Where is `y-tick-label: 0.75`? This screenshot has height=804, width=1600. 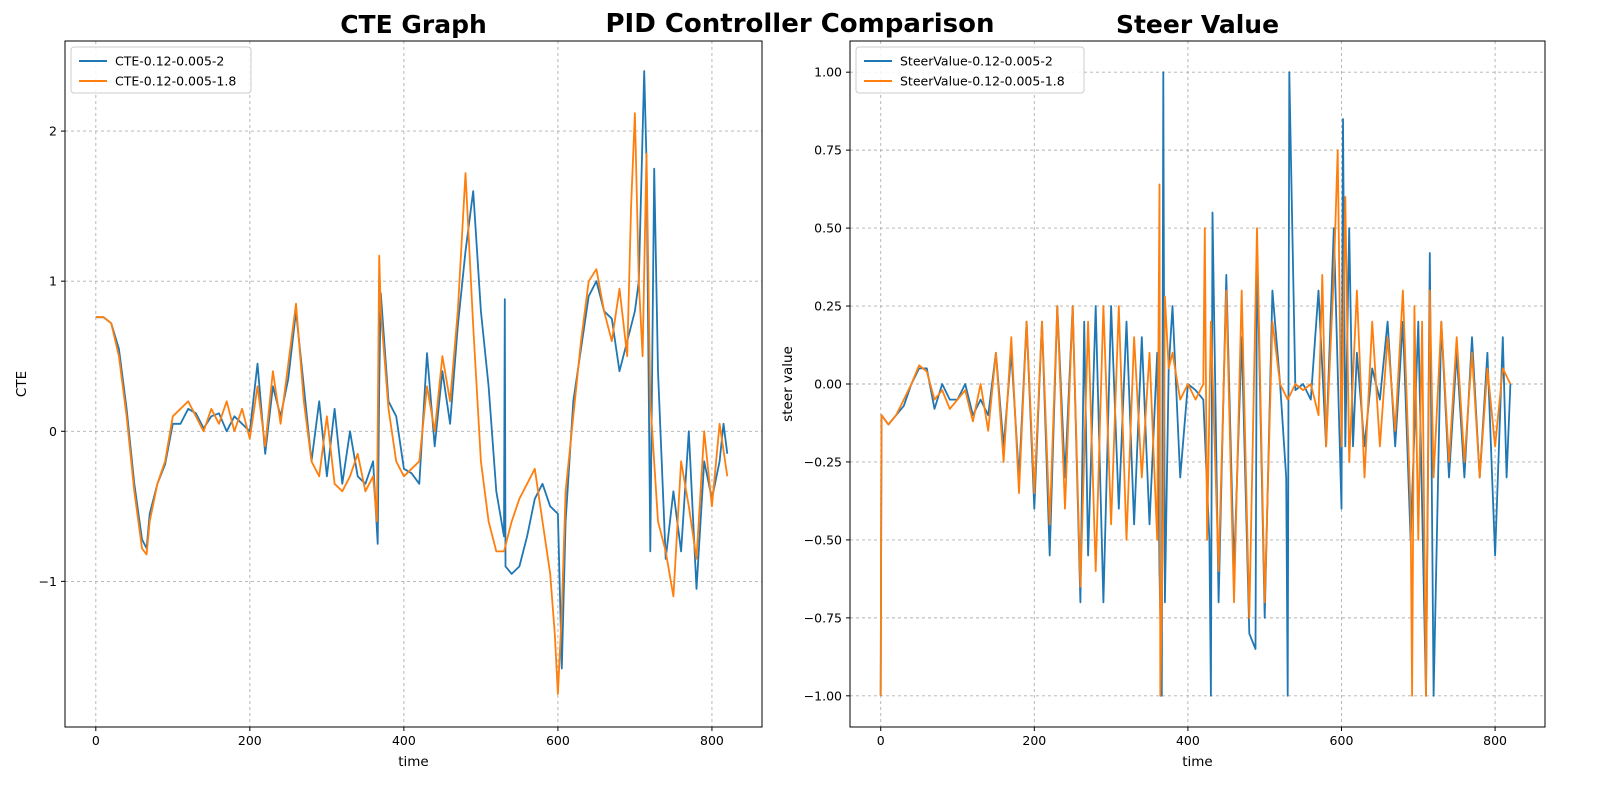
y-tick-label: 0.75 is located at coordinates (828, 150).